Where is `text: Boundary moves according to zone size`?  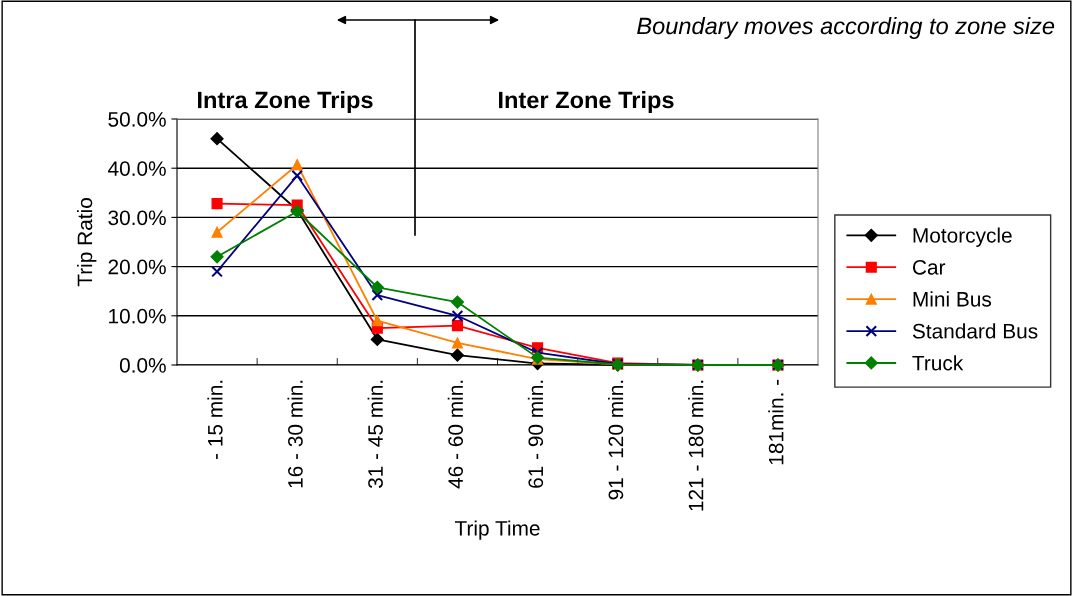
text: Boundary moves according to zone size is located at coordinates (846, 28).